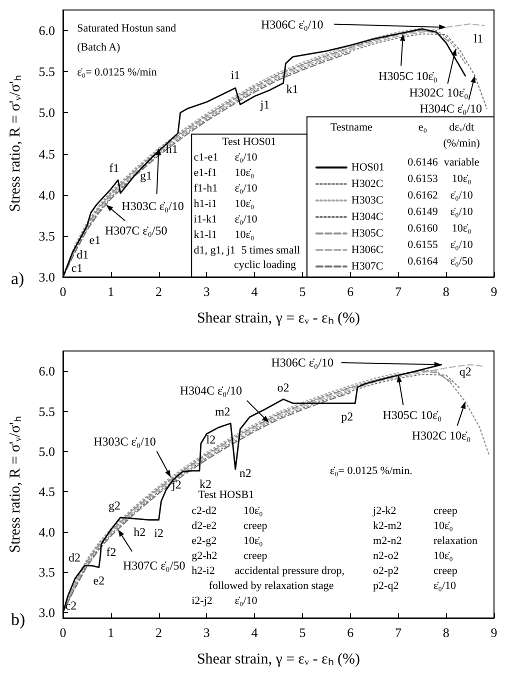 The width and height of the screenshot is (508, 682). Describe the element at coordinates (270, 250) in the screenshot. I see `annotation: 5 times small` at that location.